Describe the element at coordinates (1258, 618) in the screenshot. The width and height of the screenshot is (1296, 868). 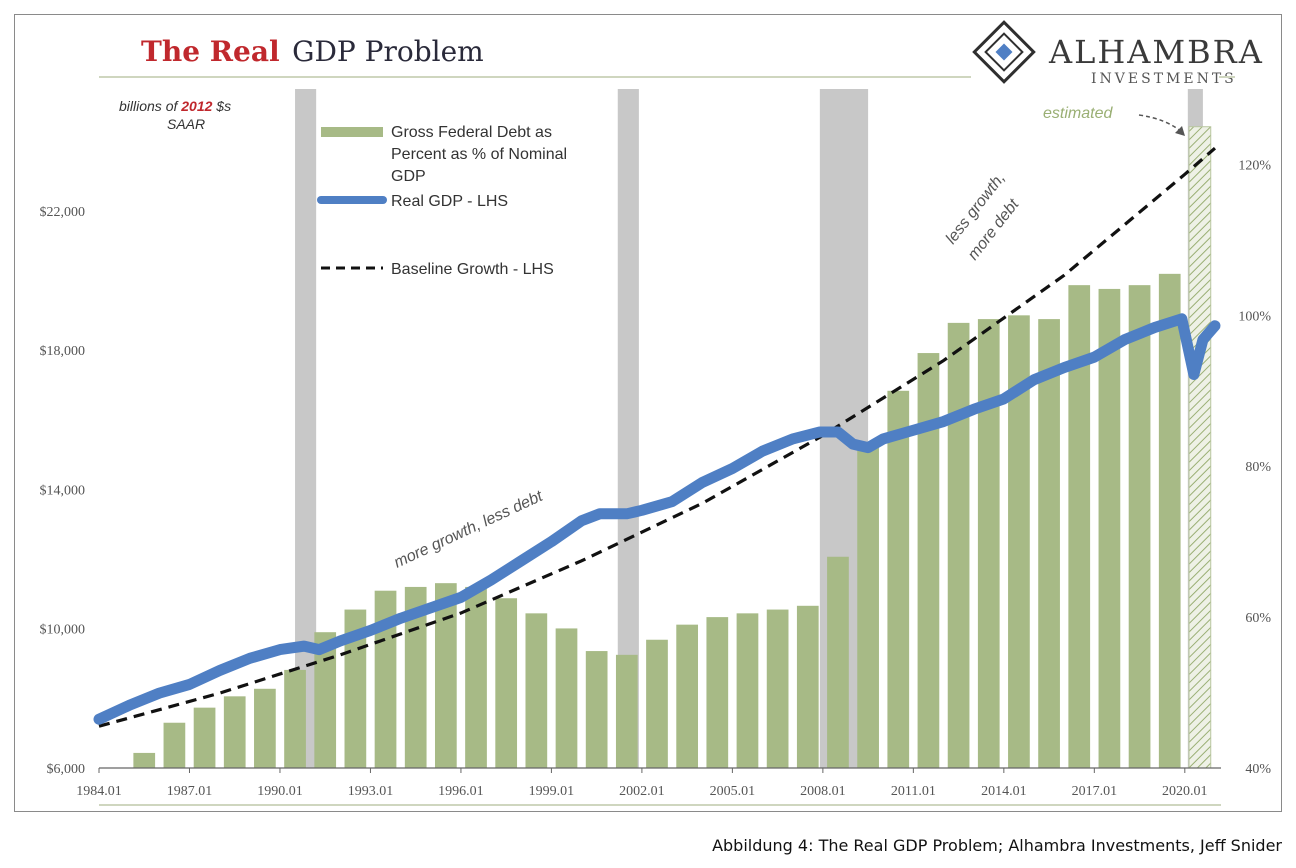
I see `y-right-tick-label: 60%` at that location.